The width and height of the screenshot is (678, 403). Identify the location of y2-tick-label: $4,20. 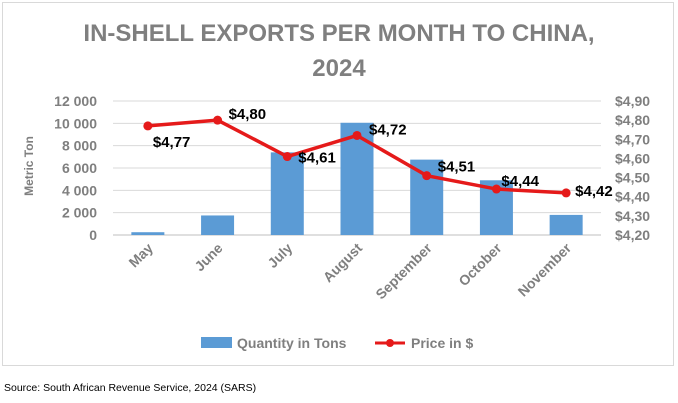
(632, 235).